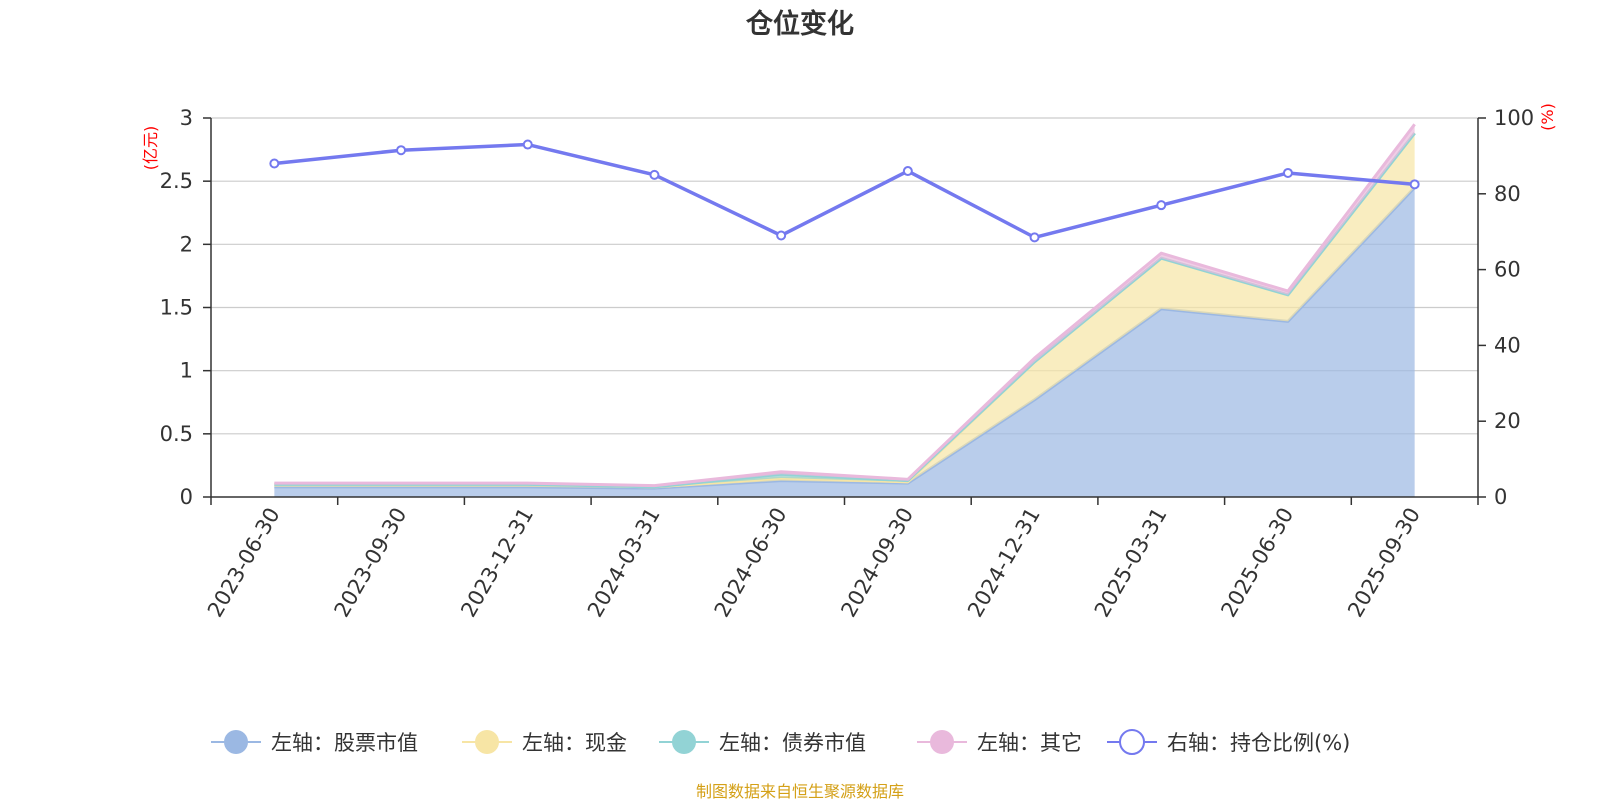  I want to click on x-tick-label: 2025-06-30, so click(1257, 563).